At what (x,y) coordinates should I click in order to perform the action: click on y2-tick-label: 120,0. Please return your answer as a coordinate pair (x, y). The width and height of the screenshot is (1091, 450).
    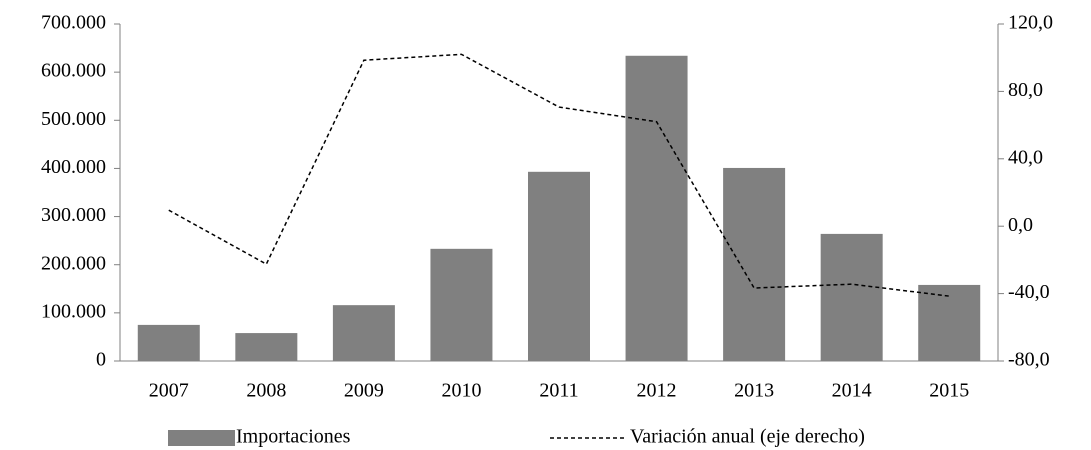
    Looking at the image, I should click on (1030, 23).